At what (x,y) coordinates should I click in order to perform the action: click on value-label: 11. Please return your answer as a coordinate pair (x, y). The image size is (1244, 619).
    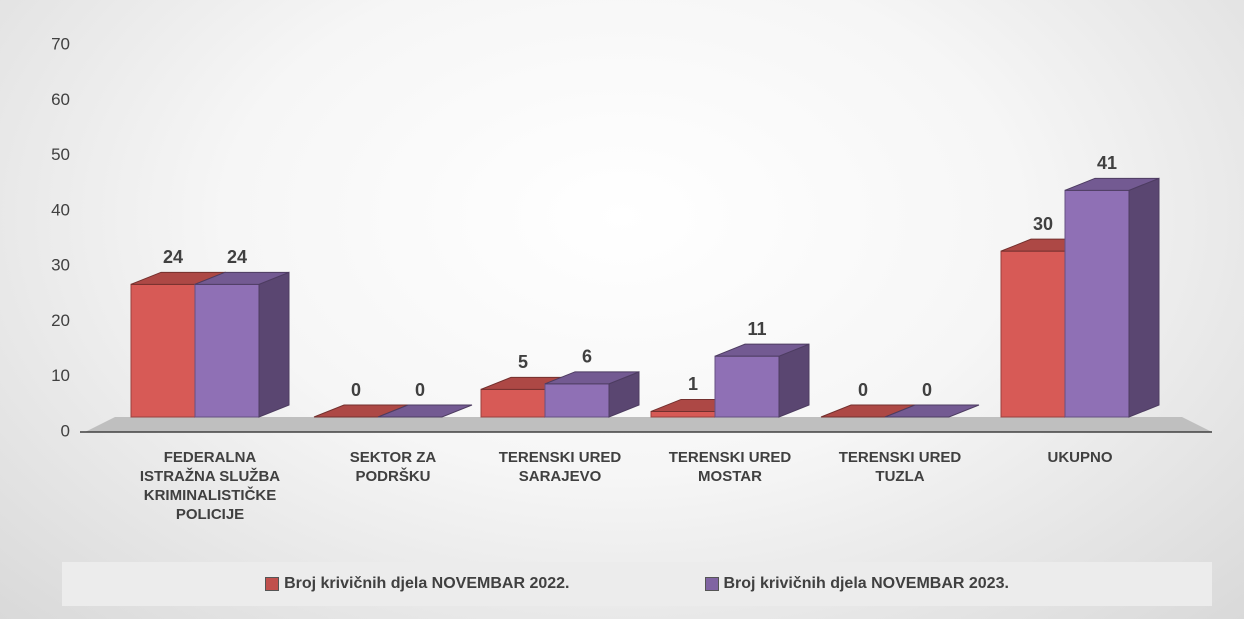
    Looking at the image, I should click on (756, 329).